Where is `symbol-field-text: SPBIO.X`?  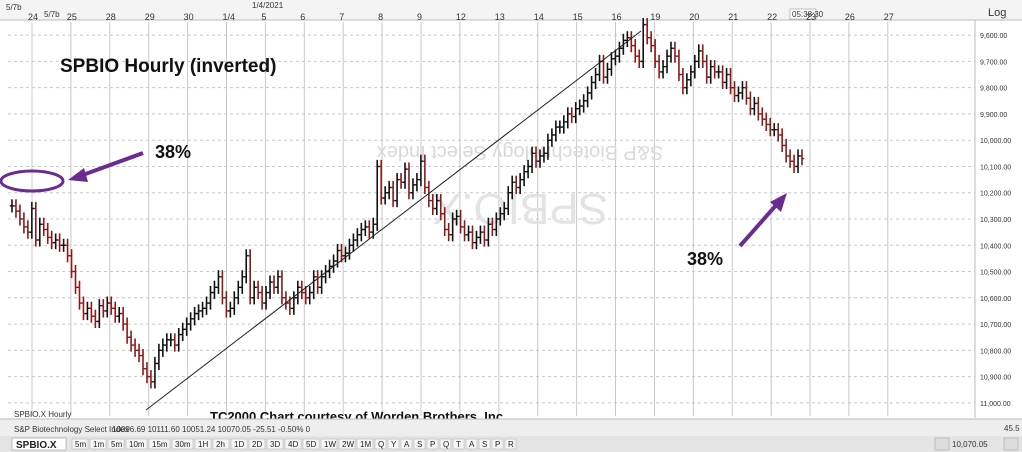
symbol-field-text: SPBIO.X is located at coordinates (36, 445).